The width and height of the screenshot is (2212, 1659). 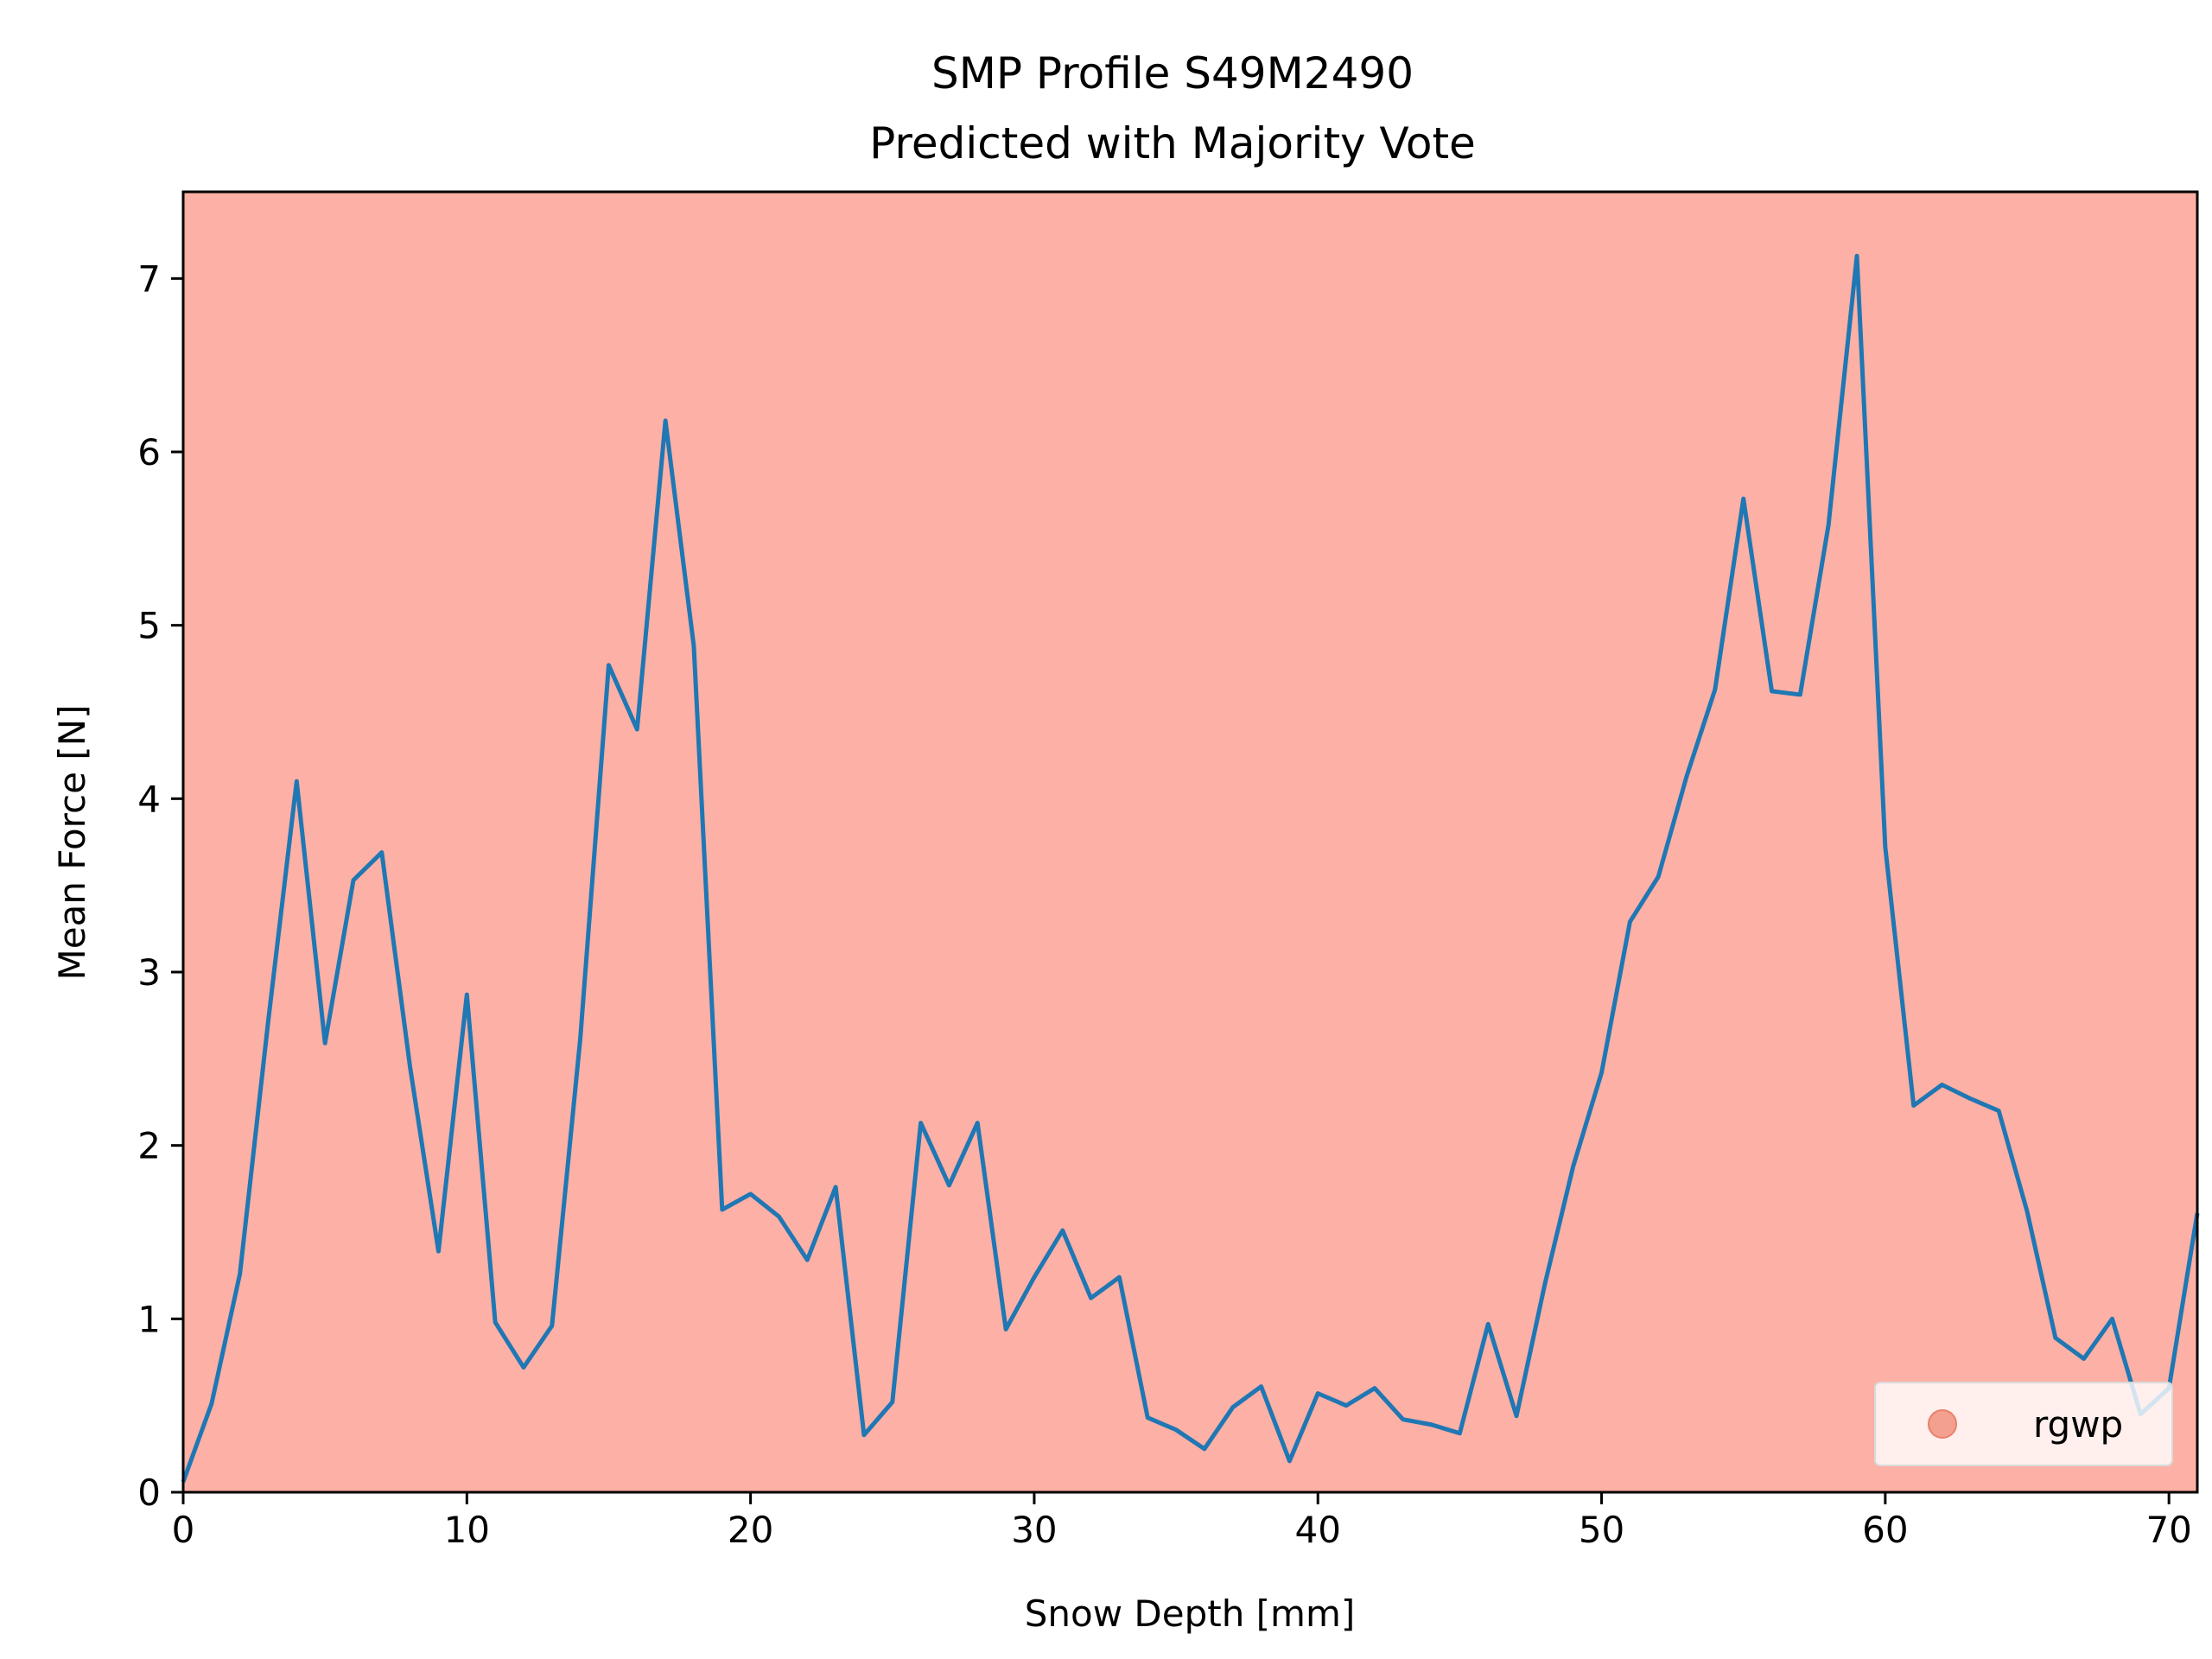 What do you see at coordinates (149, 452) in the screenshot?
I see `y-tick-label: 6` at bounding box center [149, 452].